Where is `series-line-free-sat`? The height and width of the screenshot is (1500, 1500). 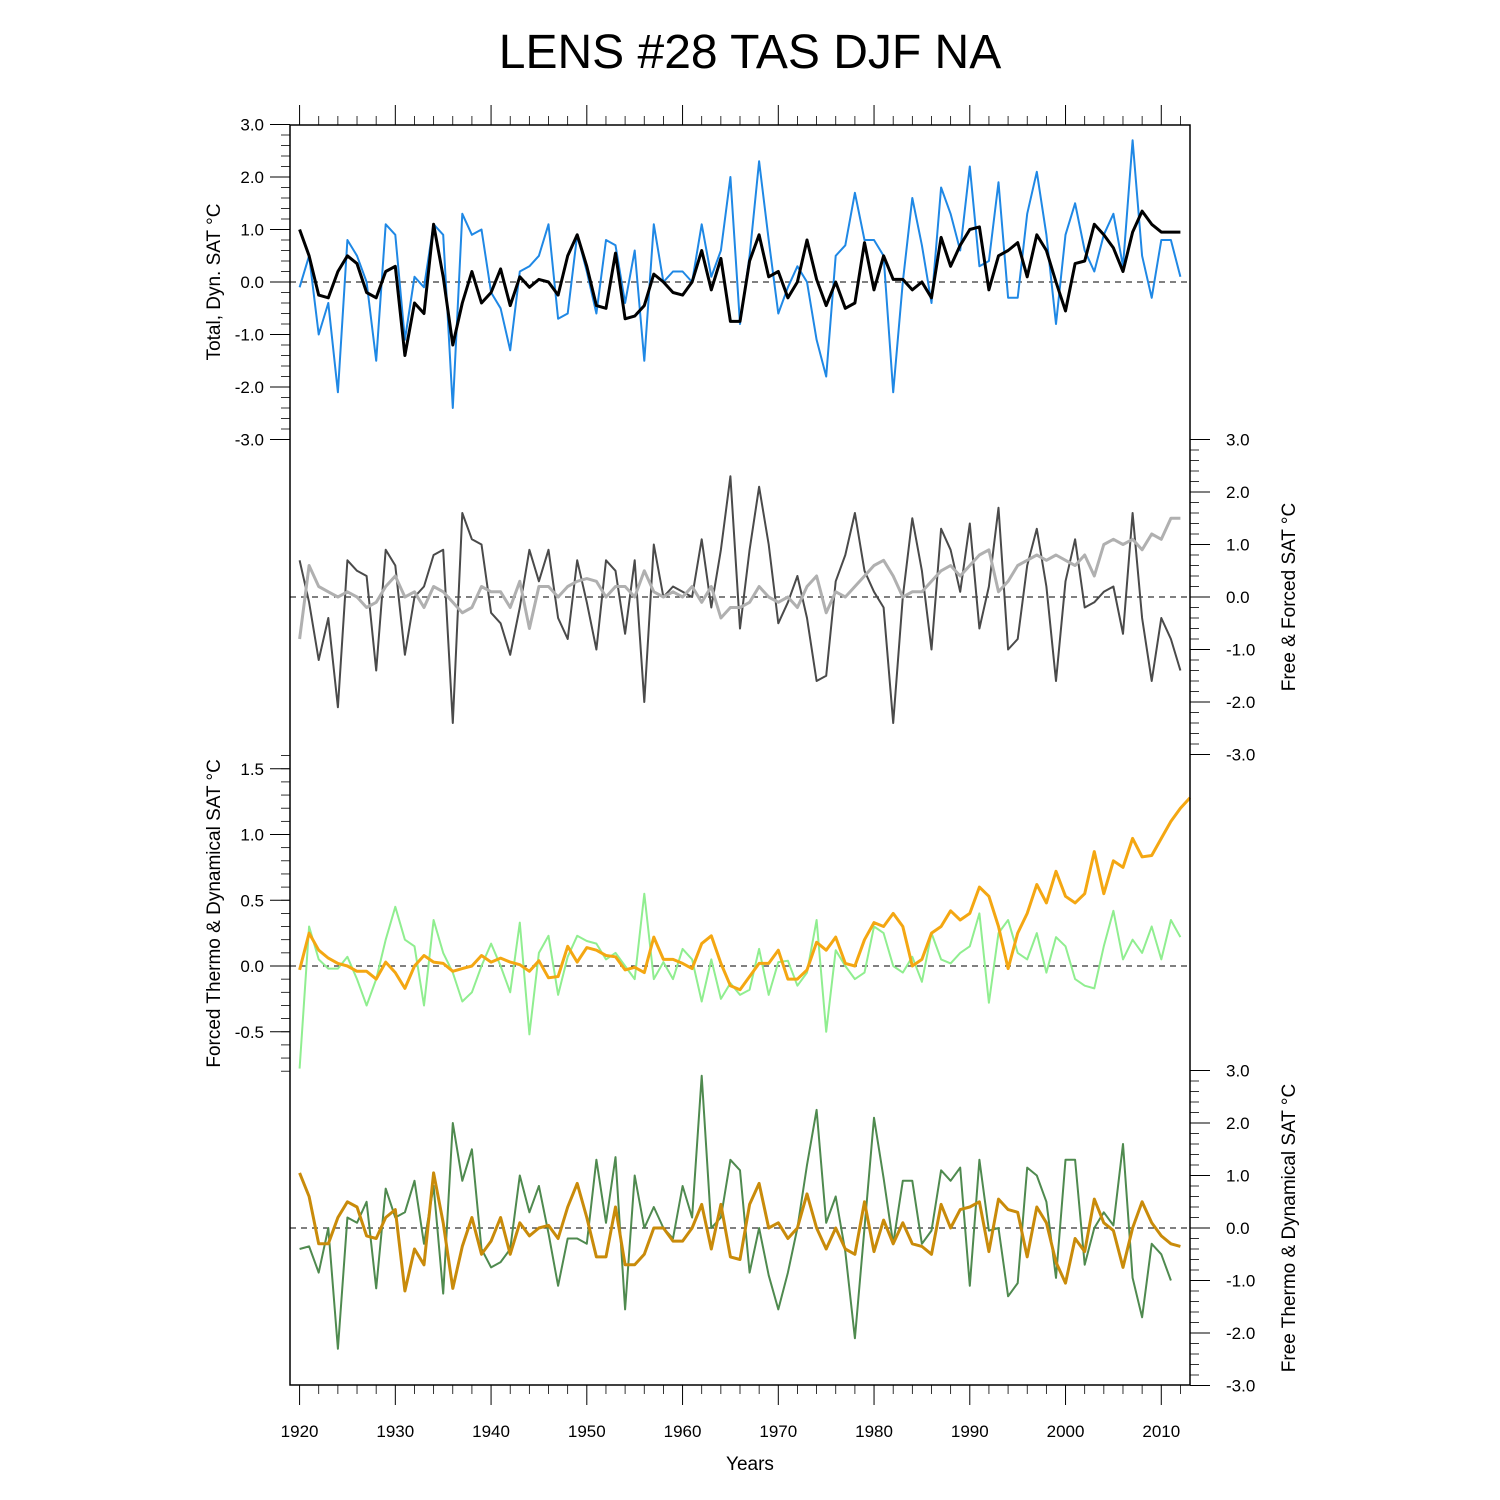
series-line-free-sat is located at coordinates (740, 599).